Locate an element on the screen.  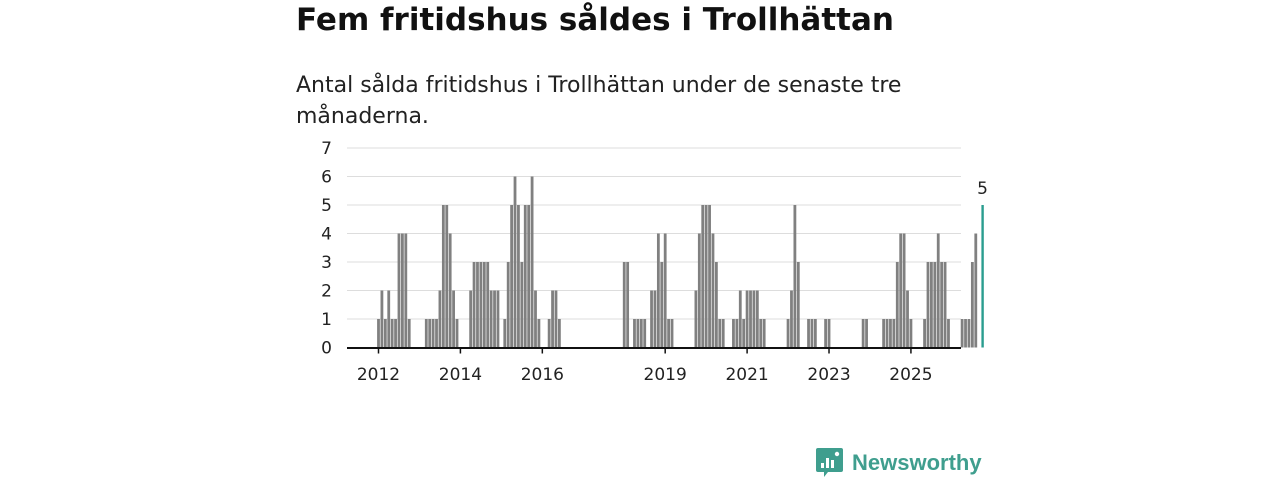
x-tick-label: 2014 is located at coordinates (460, 375).